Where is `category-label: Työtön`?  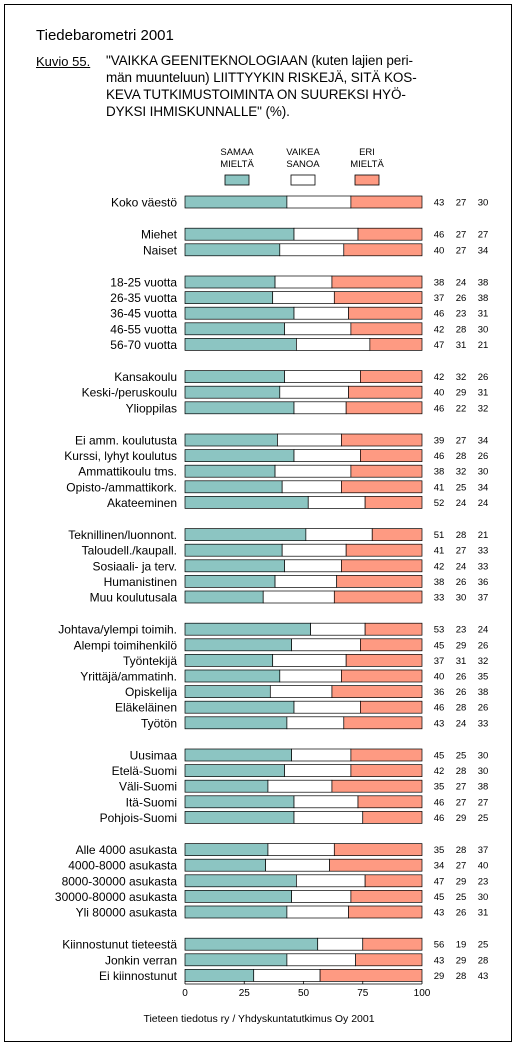 category-label: Työtön is located at coordinates (159, 723).